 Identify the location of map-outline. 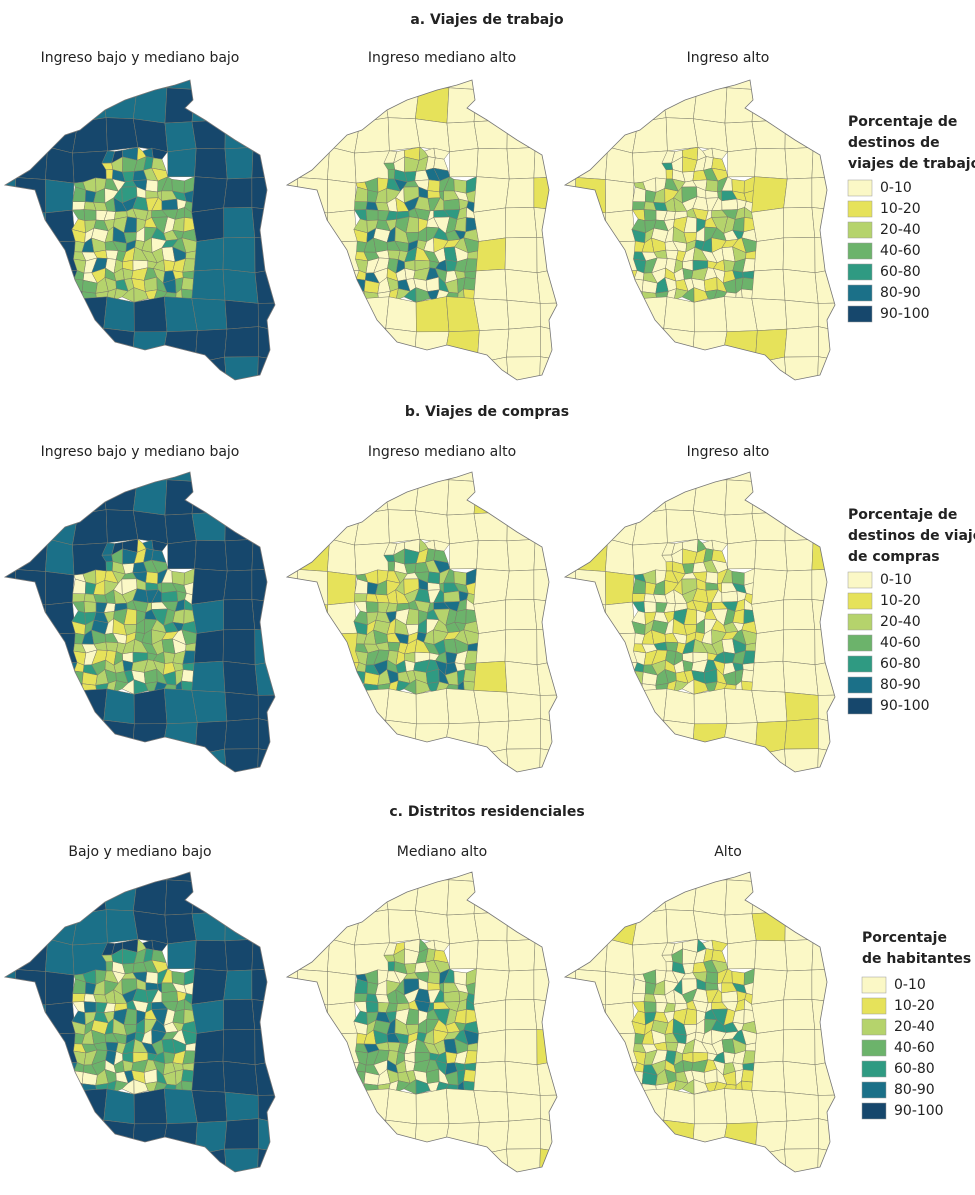
(699, 230).